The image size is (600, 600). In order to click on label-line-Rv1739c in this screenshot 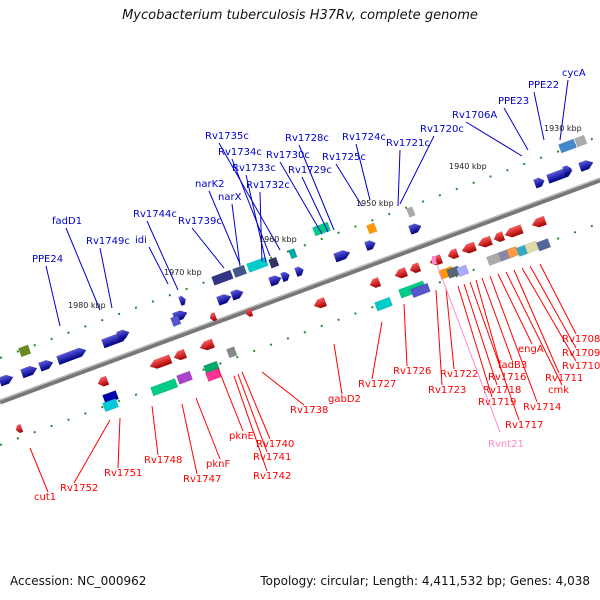, I will do `click(208, 248)`.